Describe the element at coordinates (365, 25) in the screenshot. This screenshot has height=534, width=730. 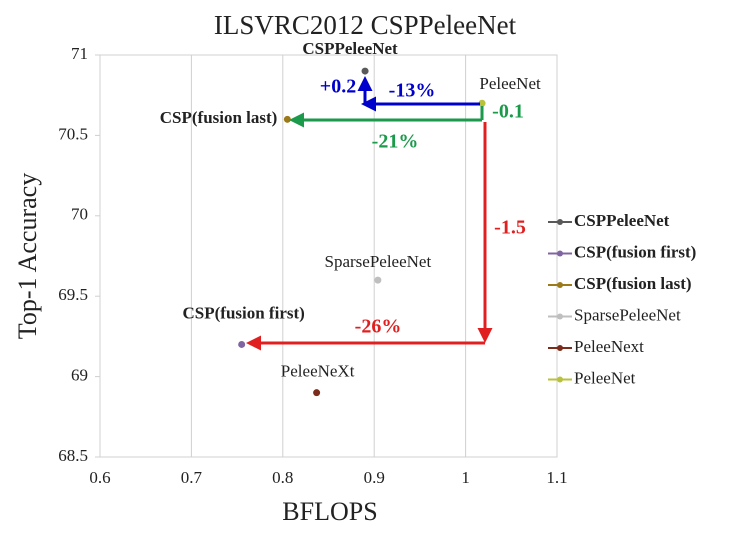
I see `chart-title: ILSVRC2012 CSPPeleeNet` at that location.